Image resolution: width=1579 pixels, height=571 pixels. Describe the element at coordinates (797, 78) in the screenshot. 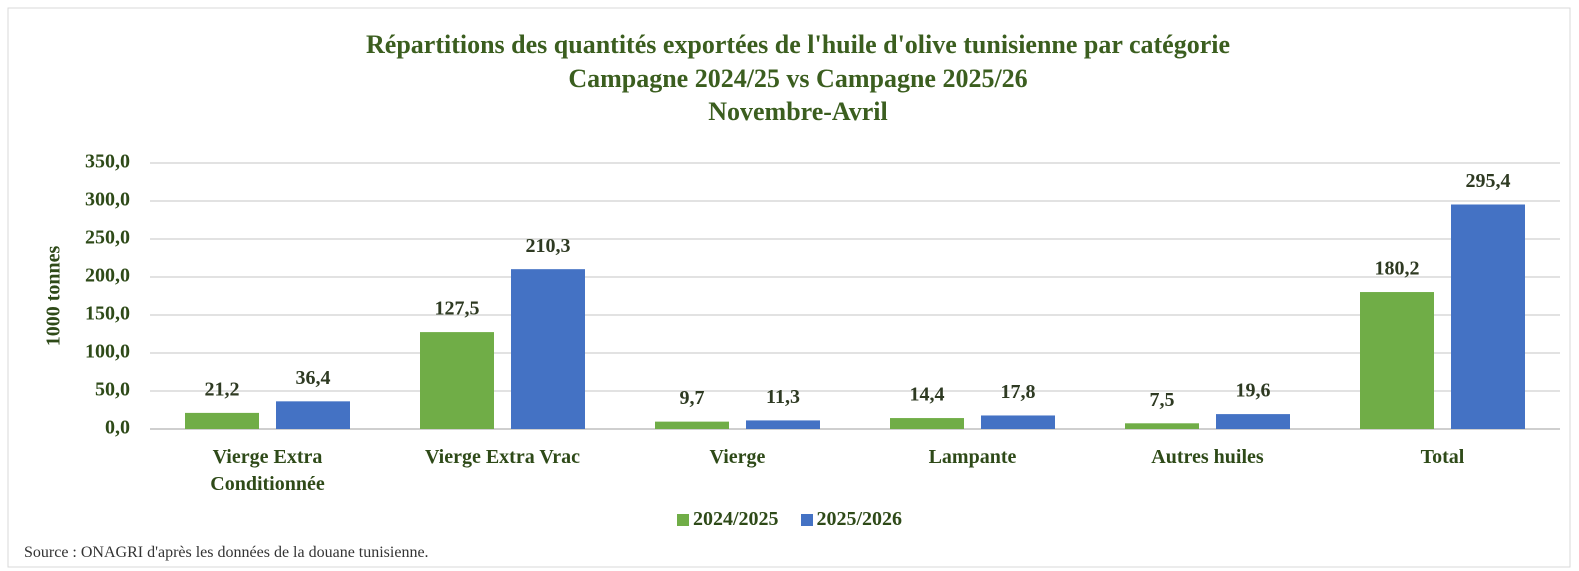

I see `chart-title: Campagne 2024/25 vs Campagne 2025/26` at that location.